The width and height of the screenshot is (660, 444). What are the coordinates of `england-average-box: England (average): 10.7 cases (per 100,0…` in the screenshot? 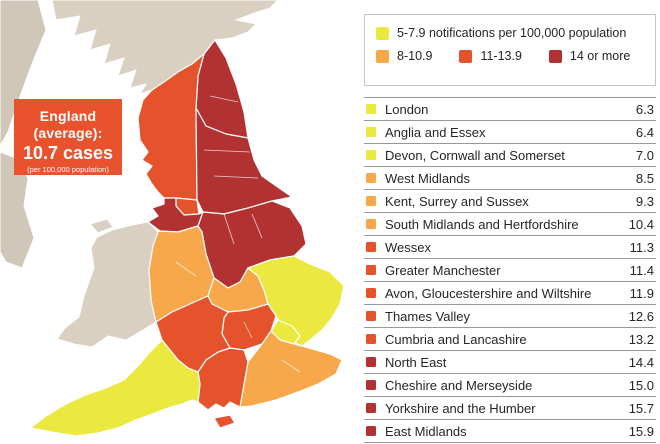 It's located at (68, 137).